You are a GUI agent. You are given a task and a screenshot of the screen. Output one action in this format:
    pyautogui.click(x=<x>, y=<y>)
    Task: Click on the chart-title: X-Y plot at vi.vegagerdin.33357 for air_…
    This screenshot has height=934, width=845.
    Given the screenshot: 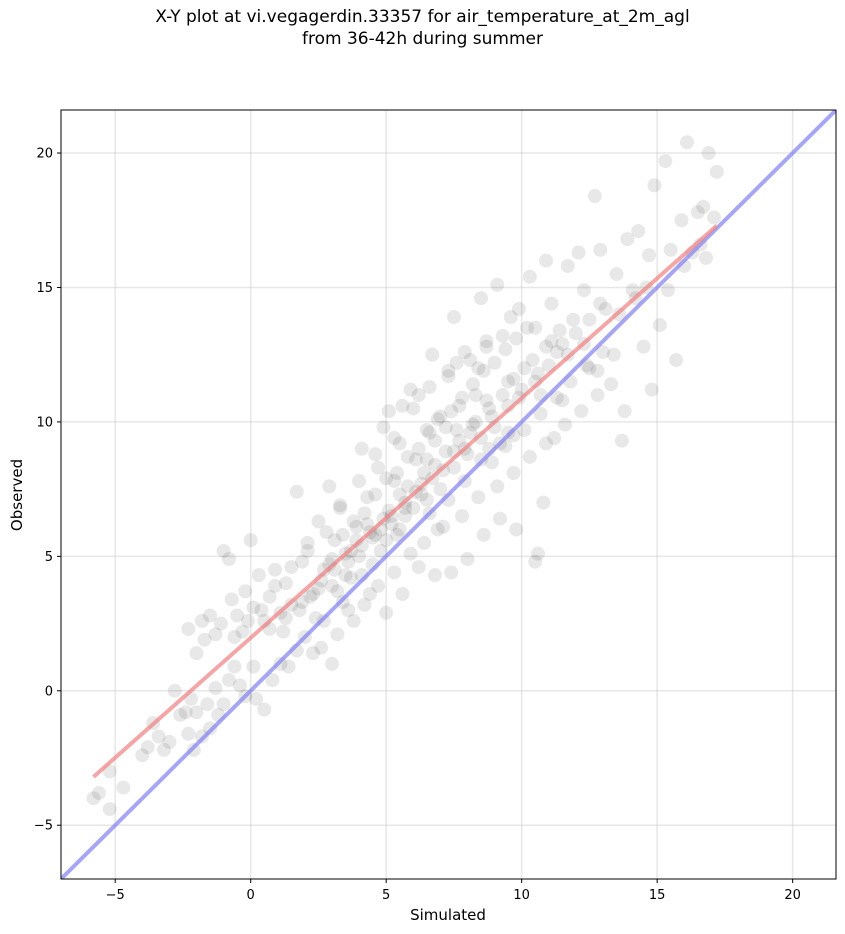 What is the action you would take?
    pyautogui.click(x=422, y=28)
    